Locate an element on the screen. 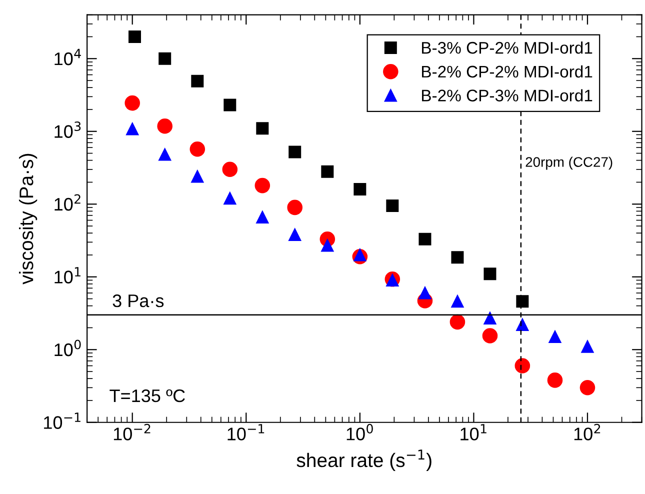 Image resolution: width=645 pixels, height=494 pixels. y-tick-label: 10$^{1}$ is located at coordinates (67, 275).